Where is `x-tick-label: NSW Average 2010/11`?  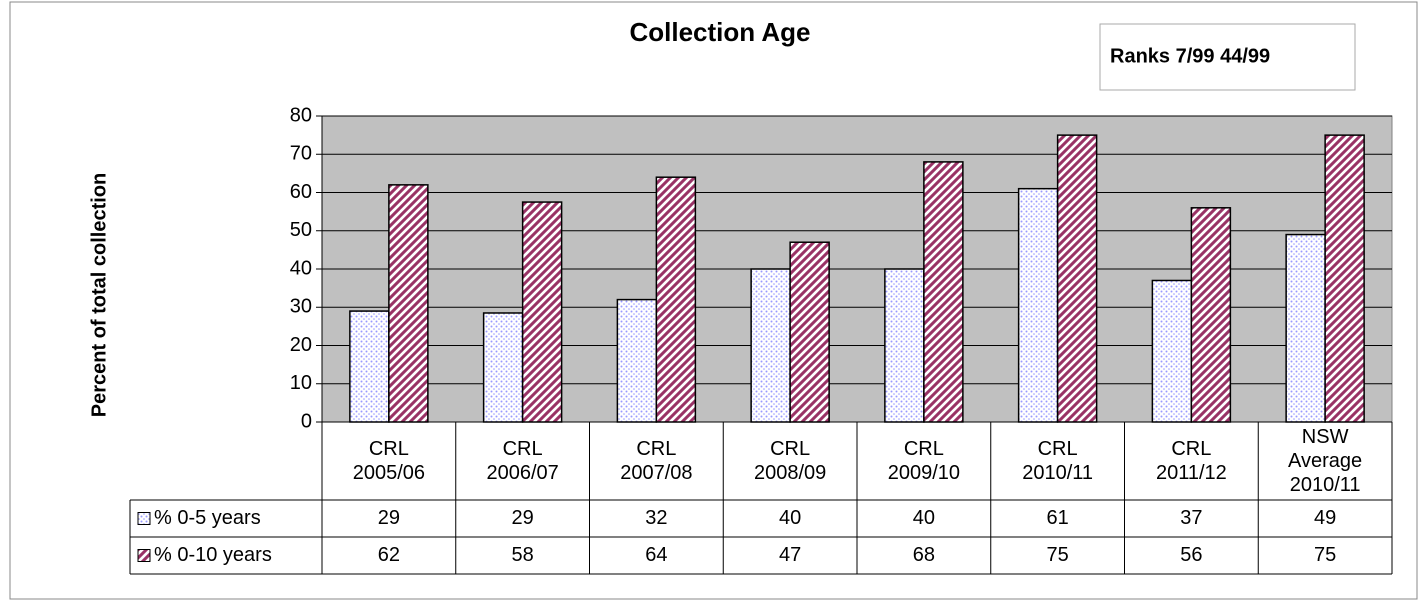 x-tick-label: NSW Average 2010/11 is located at coordinates (1325, 461).